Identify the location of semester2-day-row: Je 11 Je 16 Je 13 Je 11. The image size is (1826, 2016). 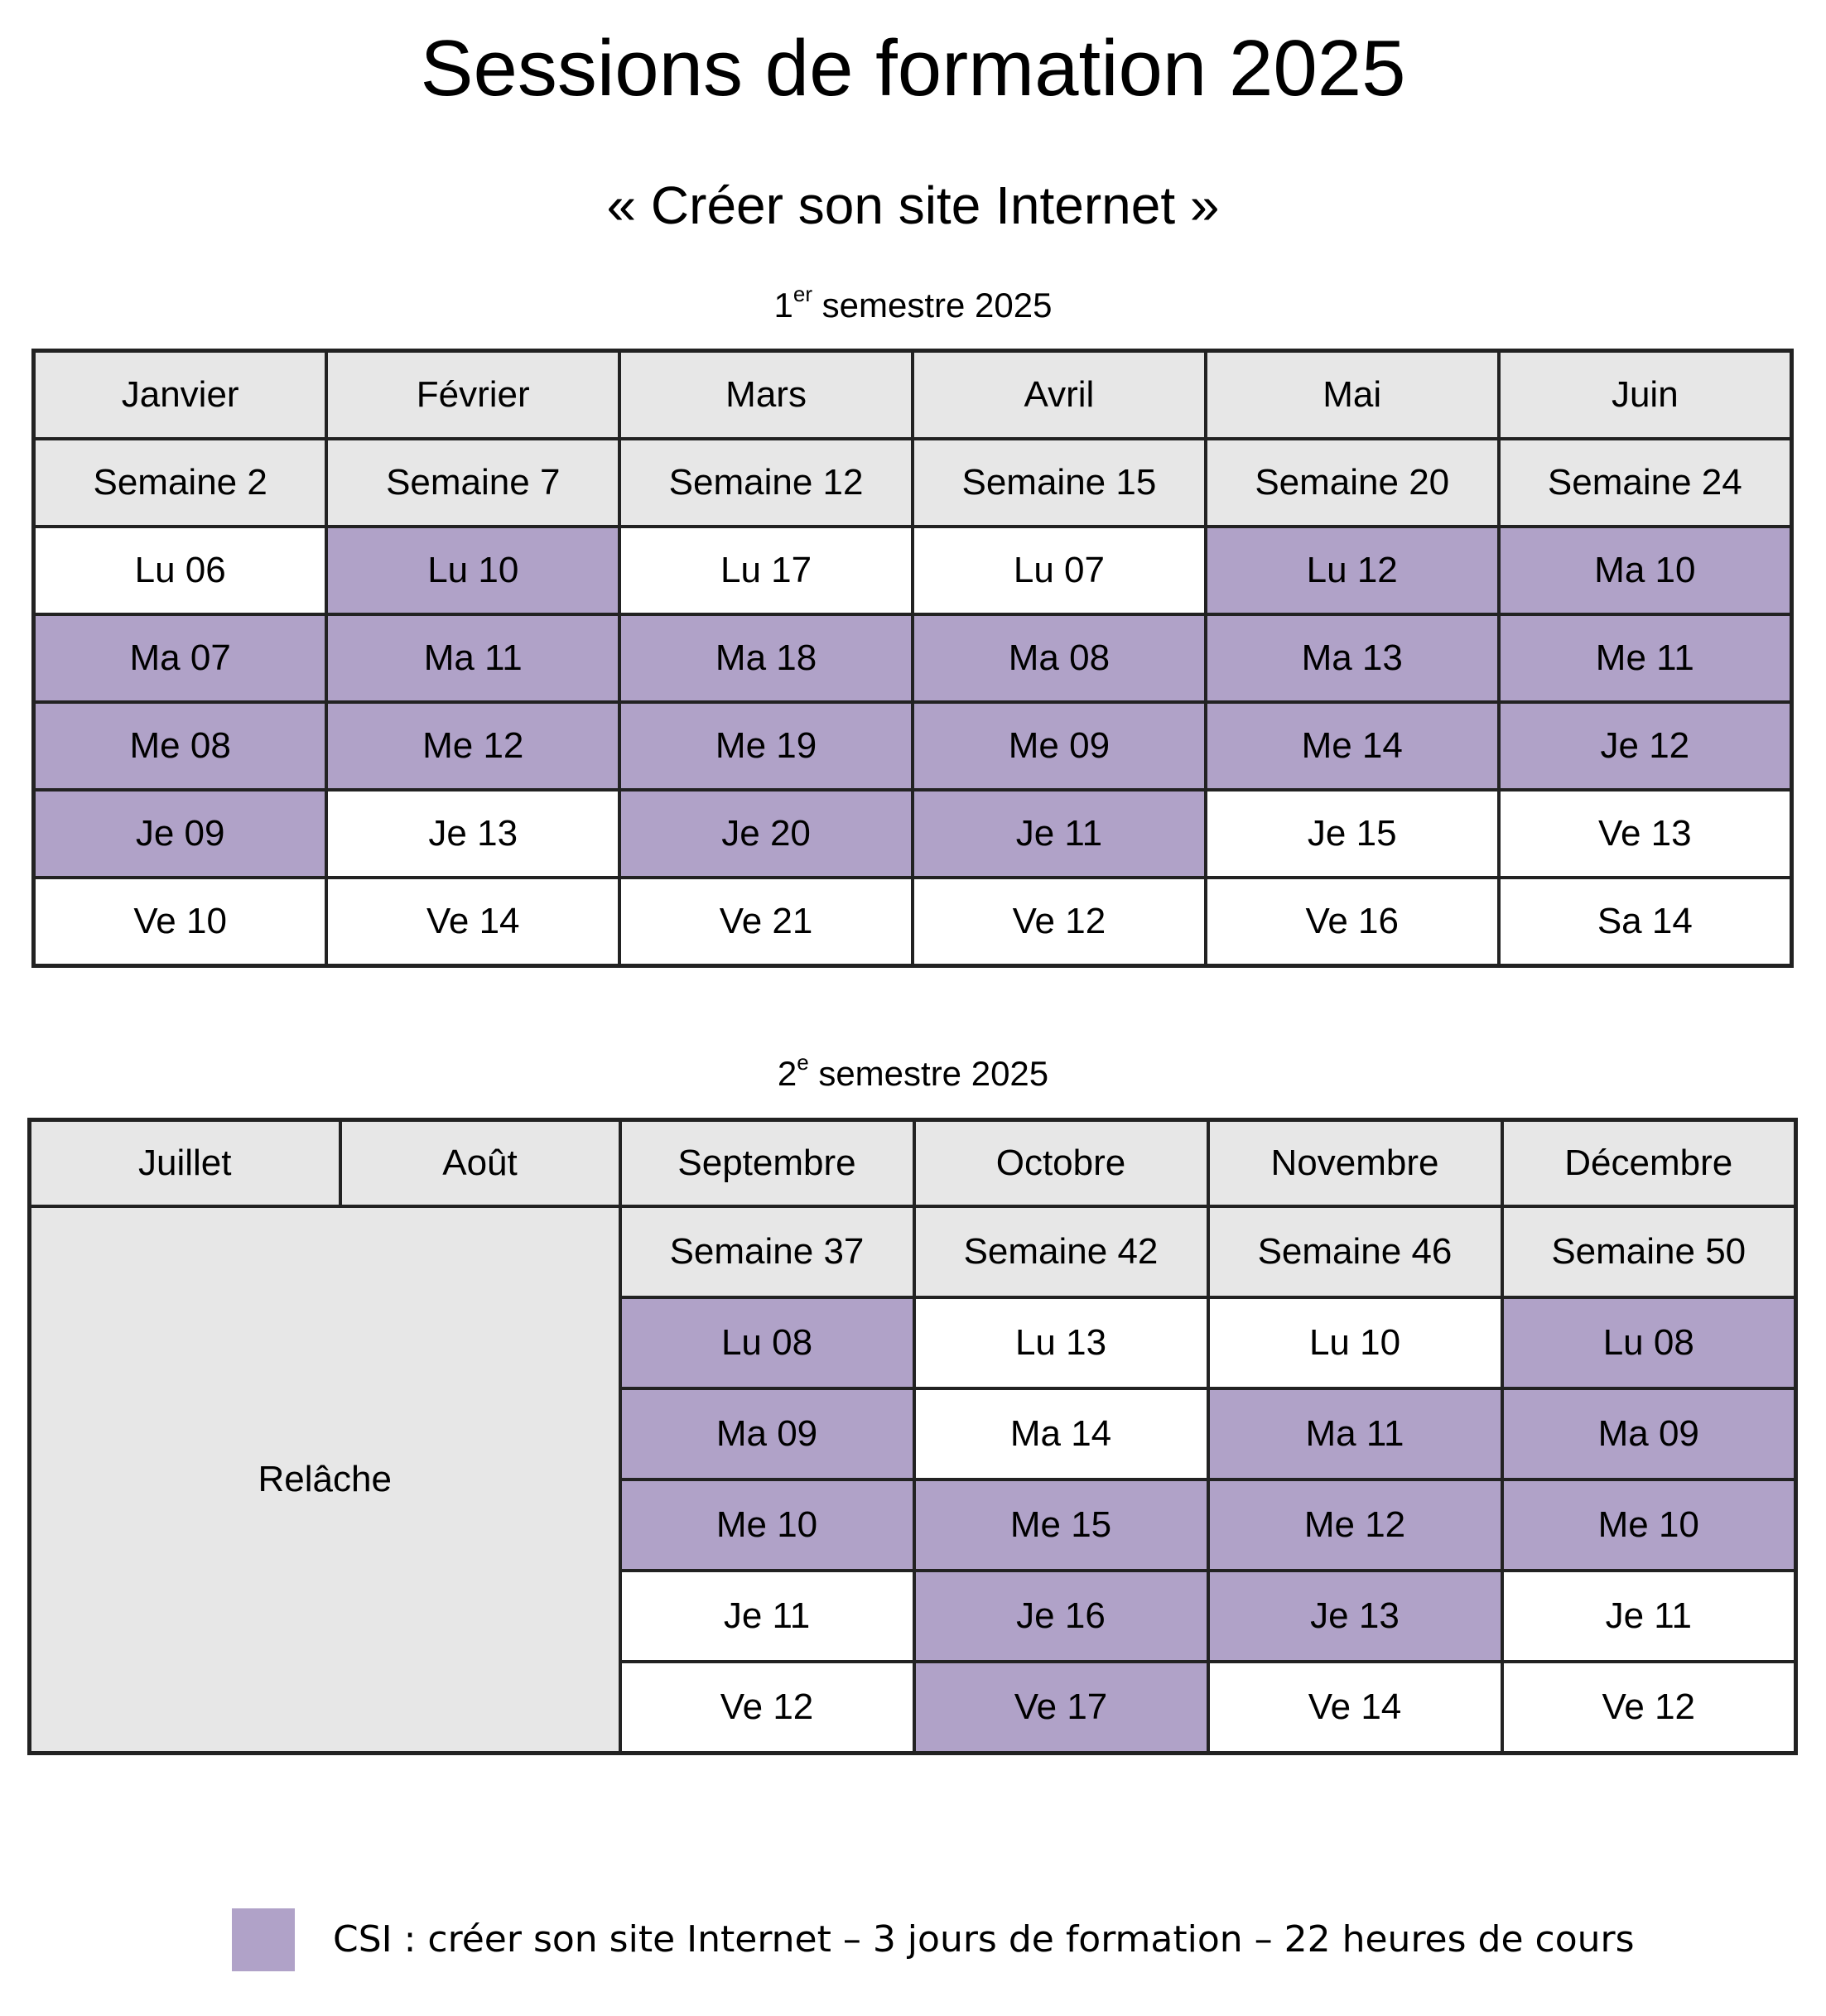
(914, 1616).